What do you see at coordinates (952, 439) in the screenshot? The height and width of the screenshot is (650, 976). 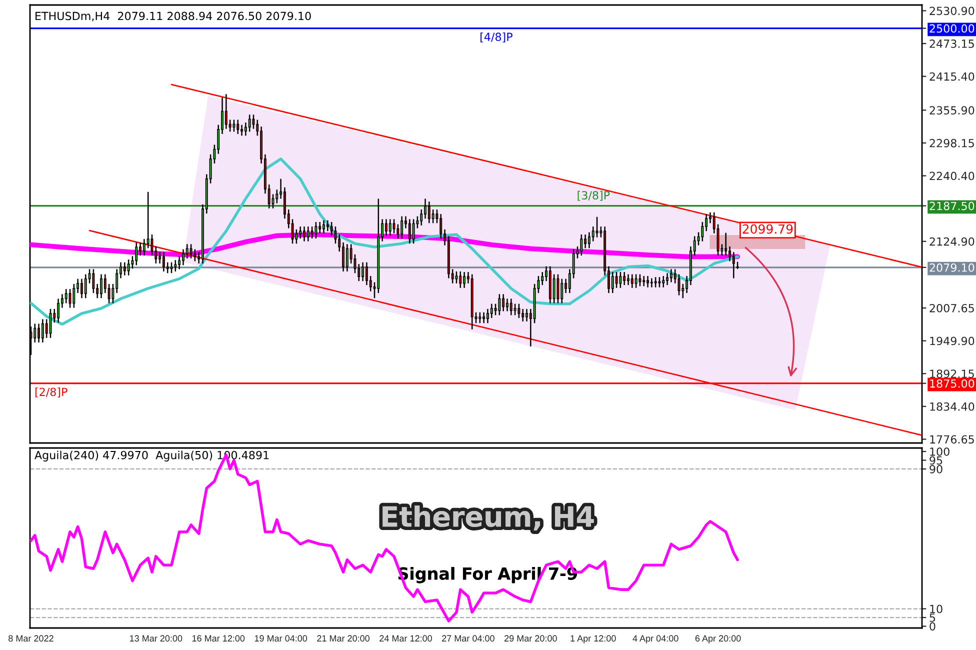 I see `y-tick-label: 1776.65` at bounding box center [952, 439].